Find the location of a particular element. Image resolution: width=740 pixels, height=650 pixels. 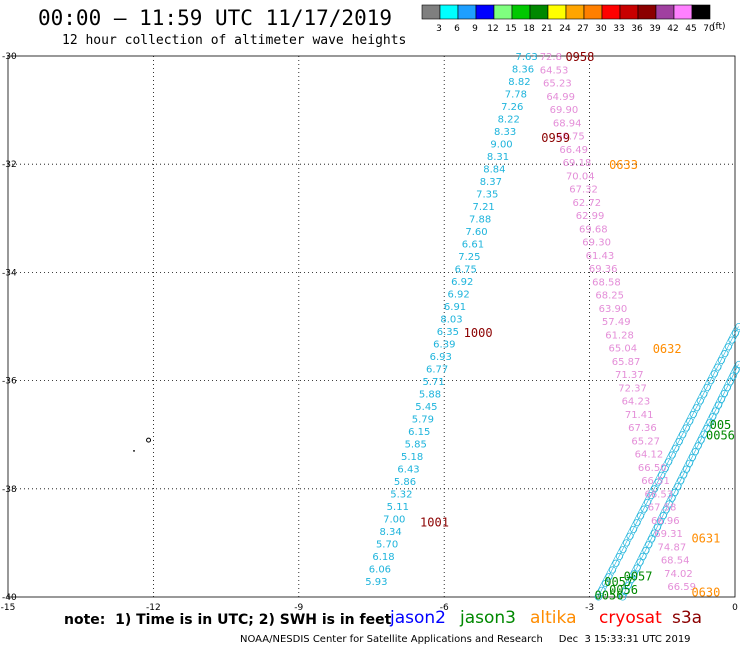

wave-height-label: 7.00 is located at coordinates (394, 519).